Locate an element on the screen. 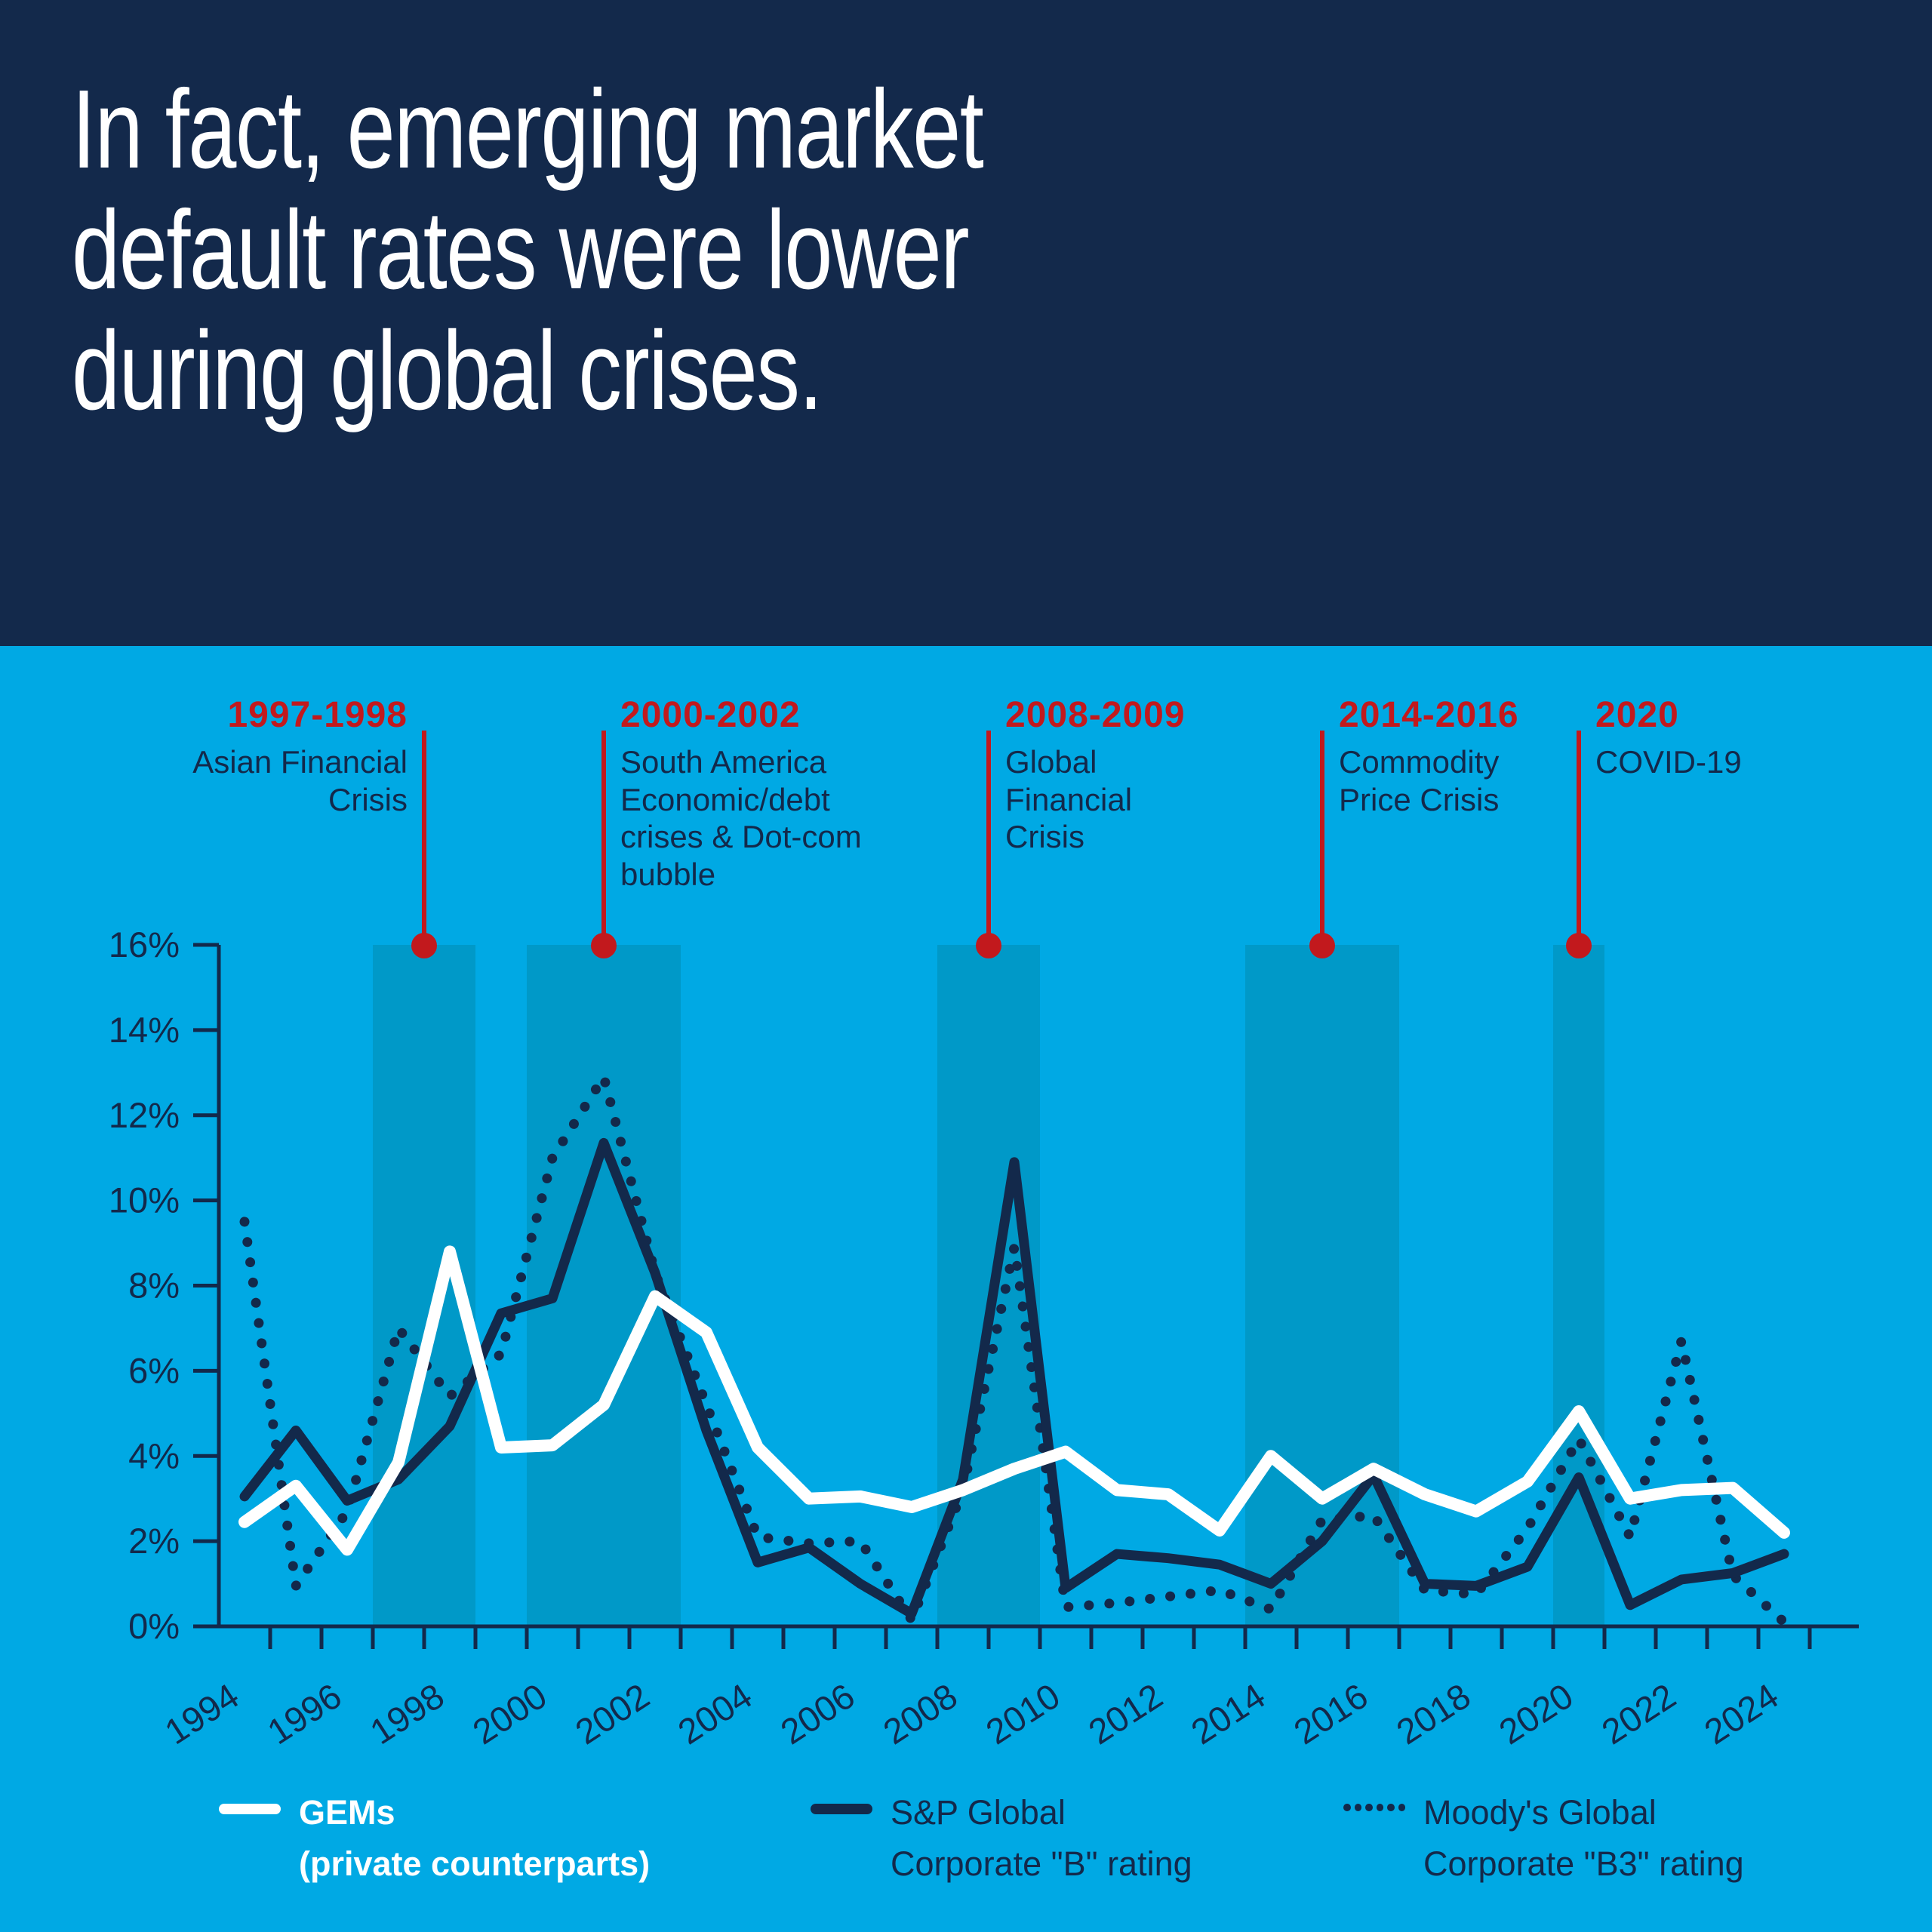 This screenshot has width=1932, height=1932. x-axis-label: 2018 is located at coordinates (1433, 1713).